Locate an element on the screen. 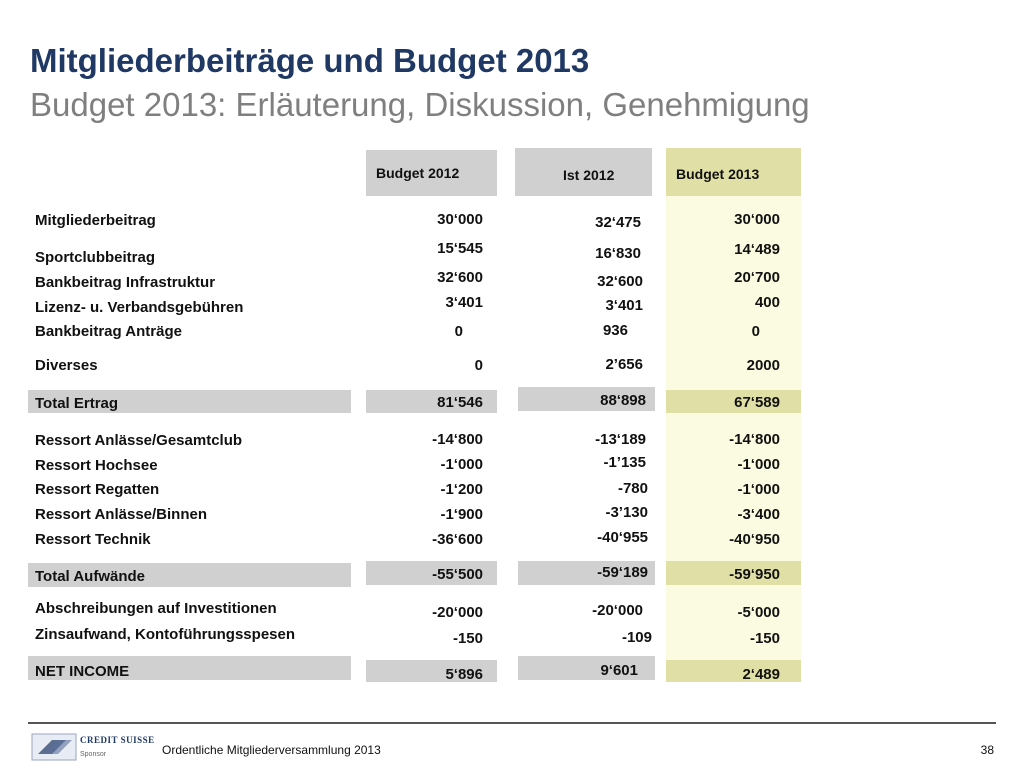  row-label-abschreibungen: Abschreibungen auf Investitionen is located at coordinates (156, 608).